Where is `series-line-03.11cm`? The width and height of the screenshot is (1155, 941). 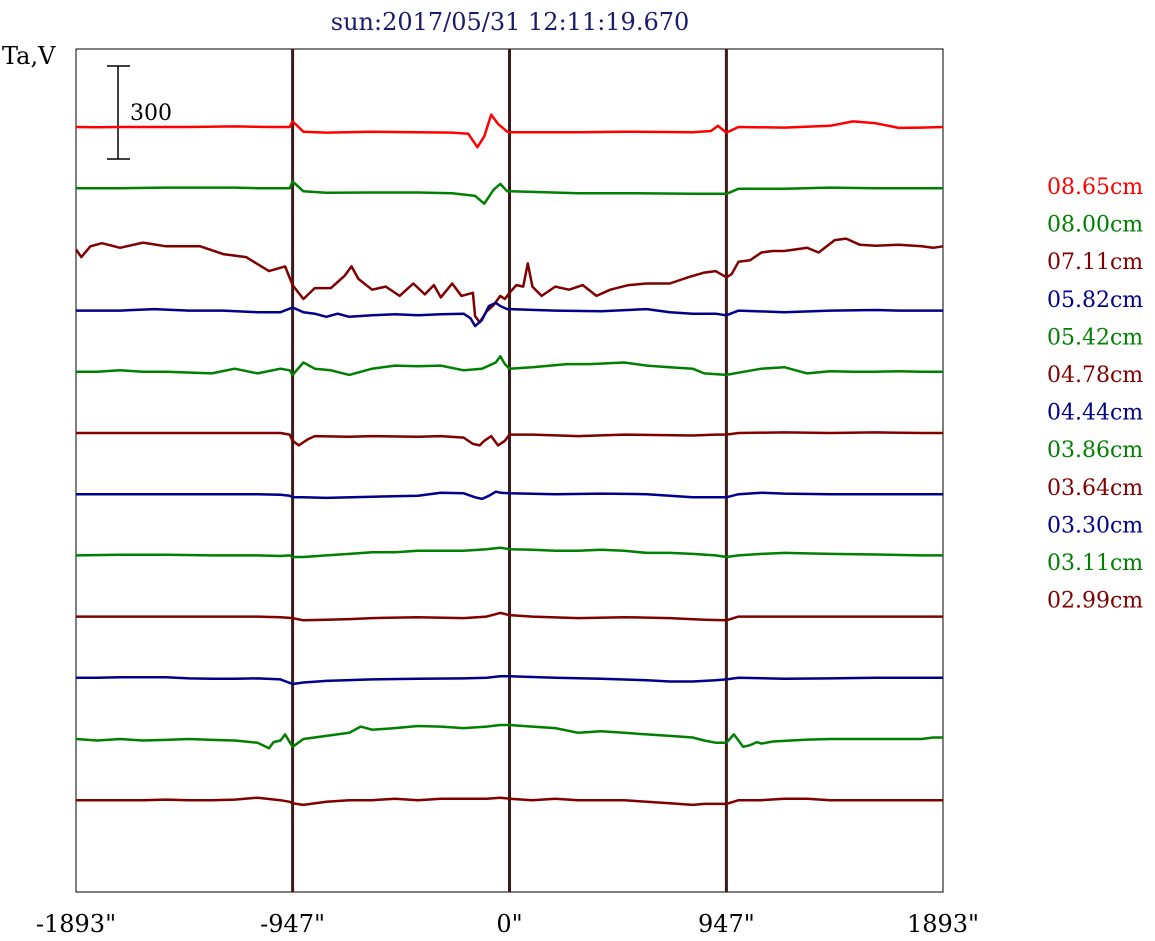
series-line-03.11cm is located at coordinates (509, 736).